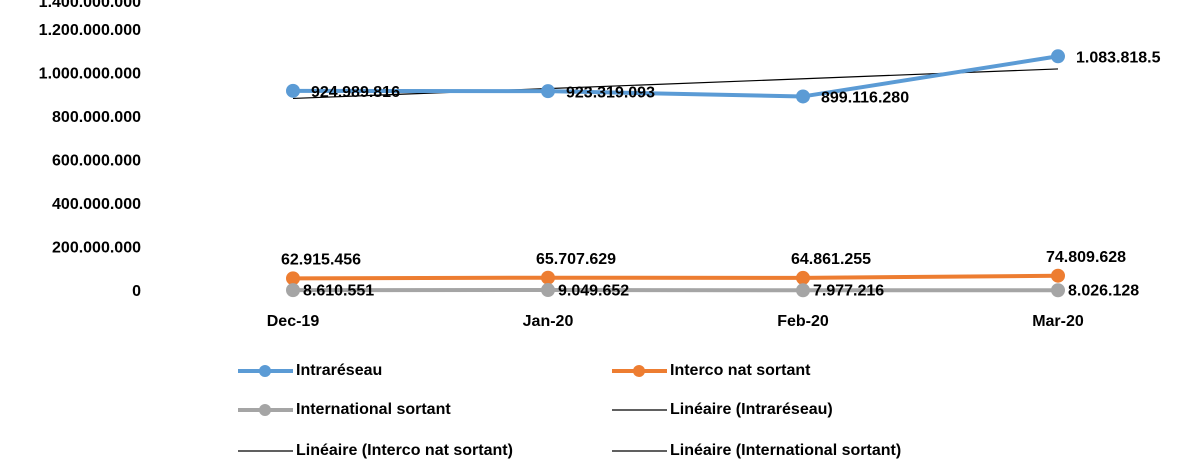 The width and height of the screenshot is (1194, 466). I want to click on legend-label: Linéaire (Interco nat sortant), so click(404, 450).